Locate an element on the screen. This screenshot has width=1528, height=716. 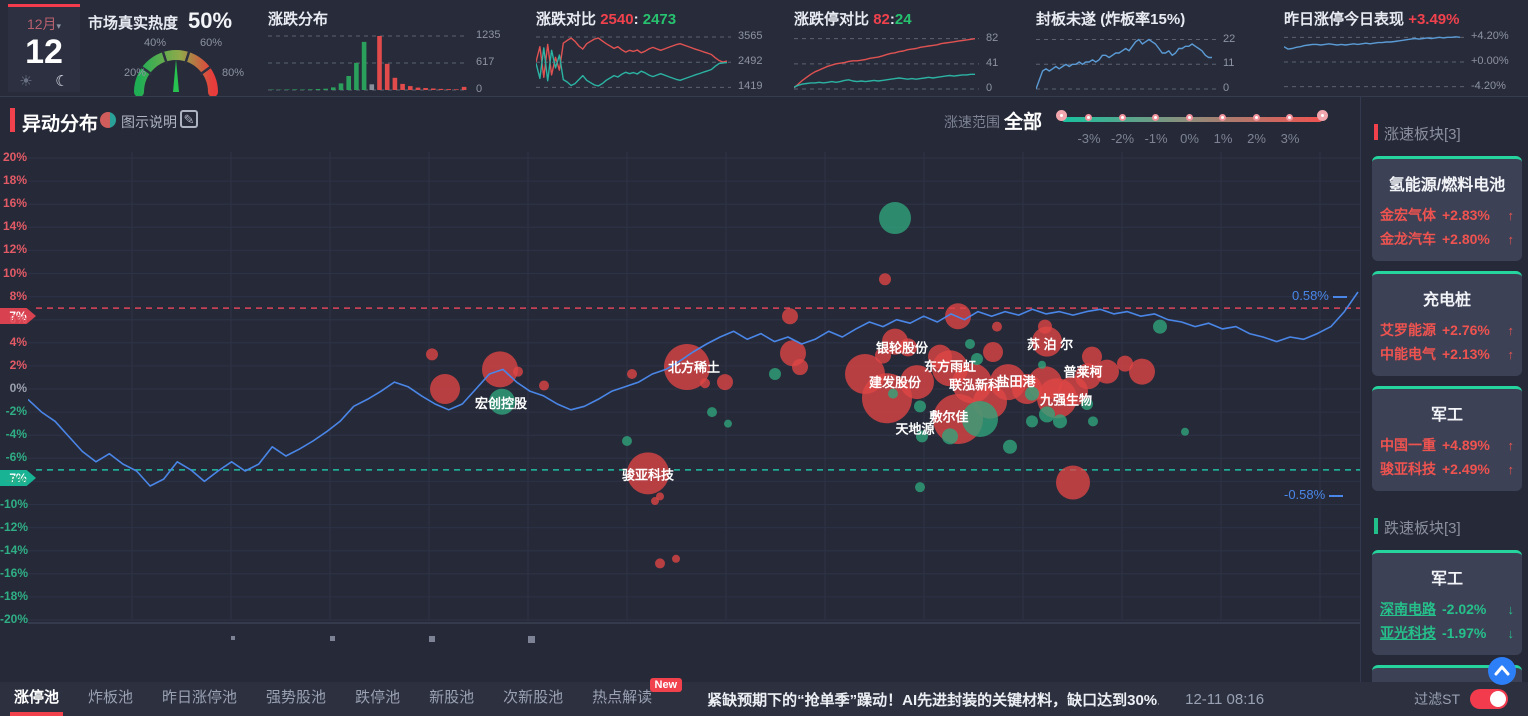
stock-row: 亚光科技 -1.97% ↓ is located at coordinates (1447, 633).